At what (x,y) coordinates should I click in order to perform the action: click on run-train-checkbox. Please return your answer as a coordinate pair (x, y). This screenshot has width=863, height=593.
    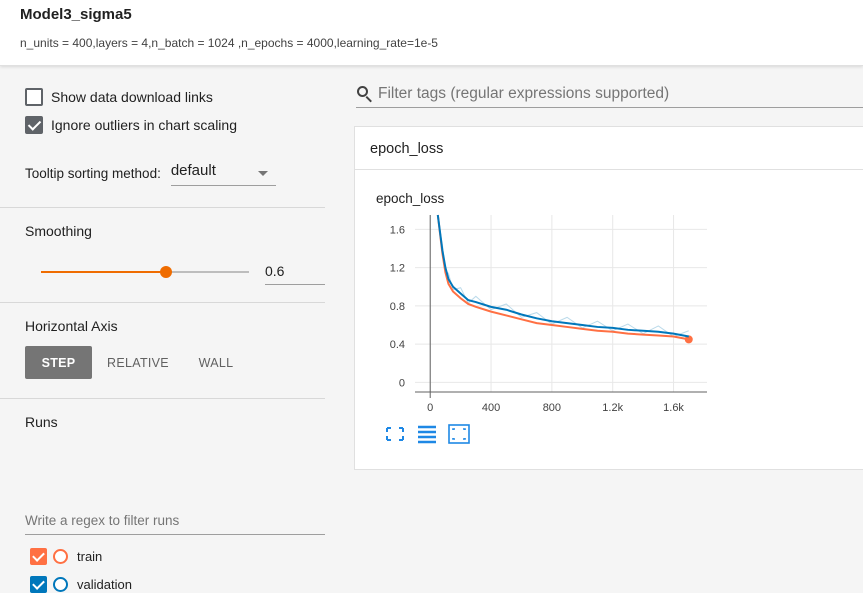
    Looking at the image, I should click on (38, 556).